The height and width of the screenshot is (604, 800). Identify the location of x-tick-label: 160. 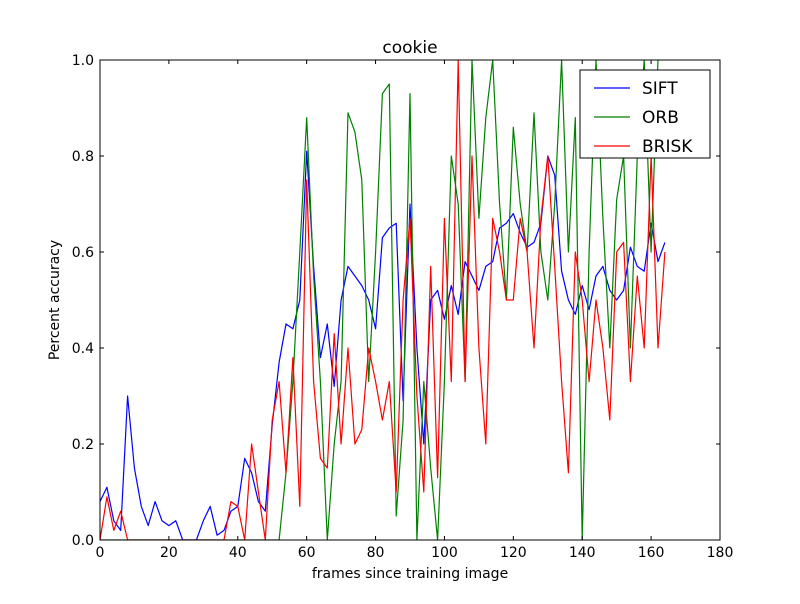
(651, 553).